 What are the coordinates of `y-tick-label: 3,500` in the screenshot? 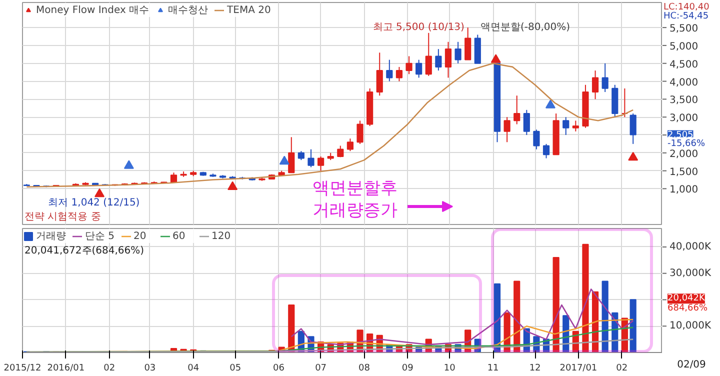 It's located at (684, 100).